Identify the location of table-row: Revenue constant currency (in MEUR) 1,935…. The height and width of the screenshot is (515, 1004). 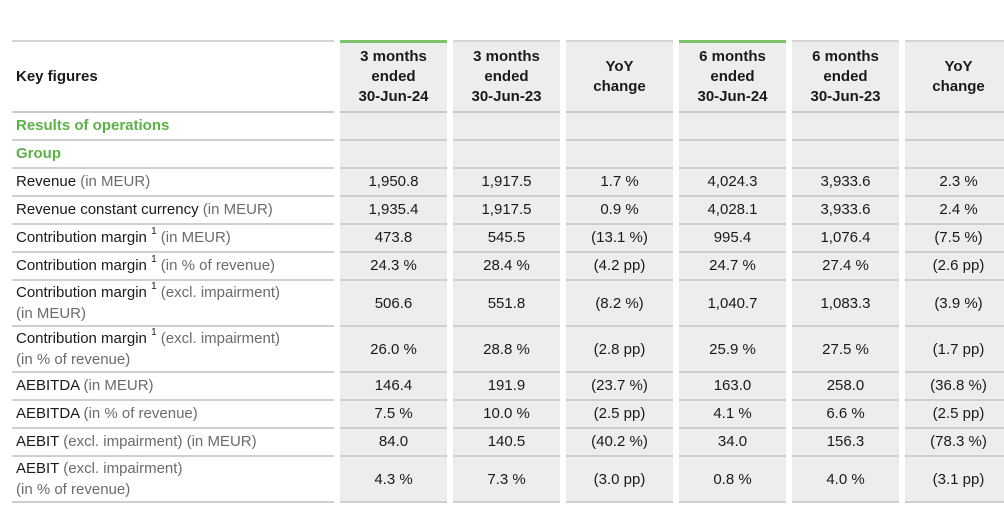
(508, 211).